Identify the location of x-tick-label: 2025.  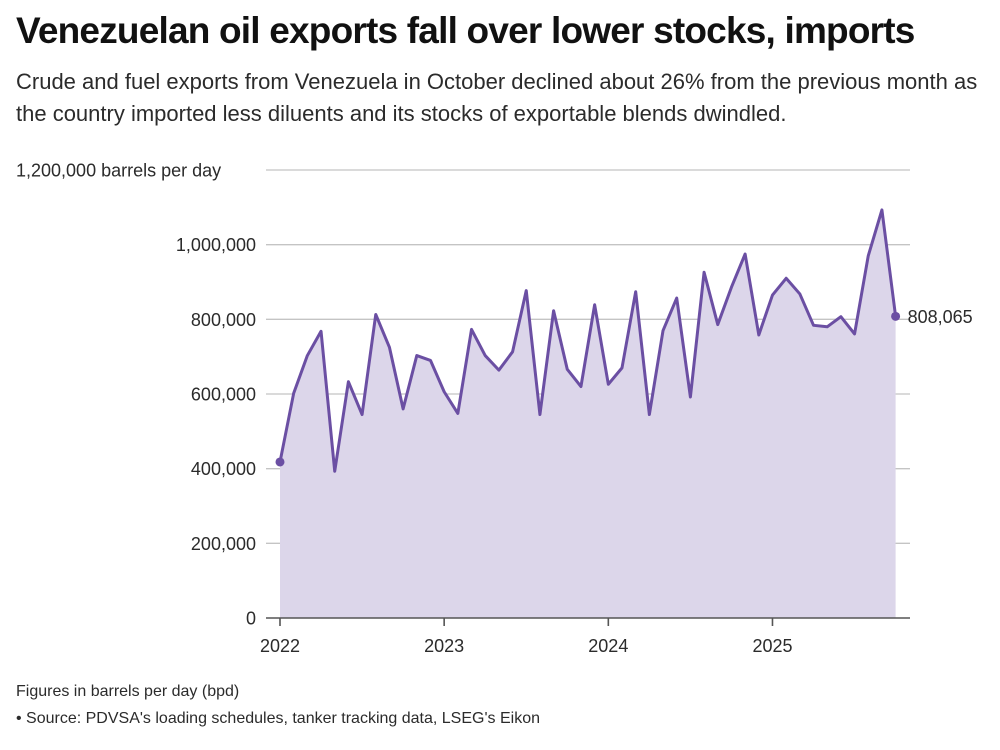
(772, 646).